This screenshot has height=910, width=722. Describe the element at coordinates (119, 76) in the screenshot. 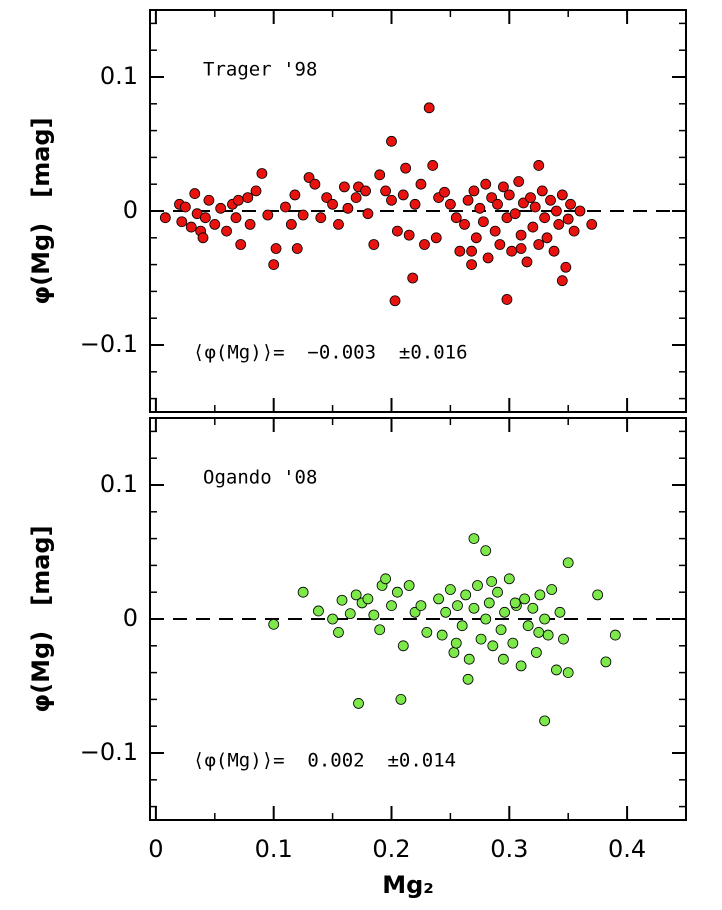

I see `y-tick-label: 0.1` at that location.